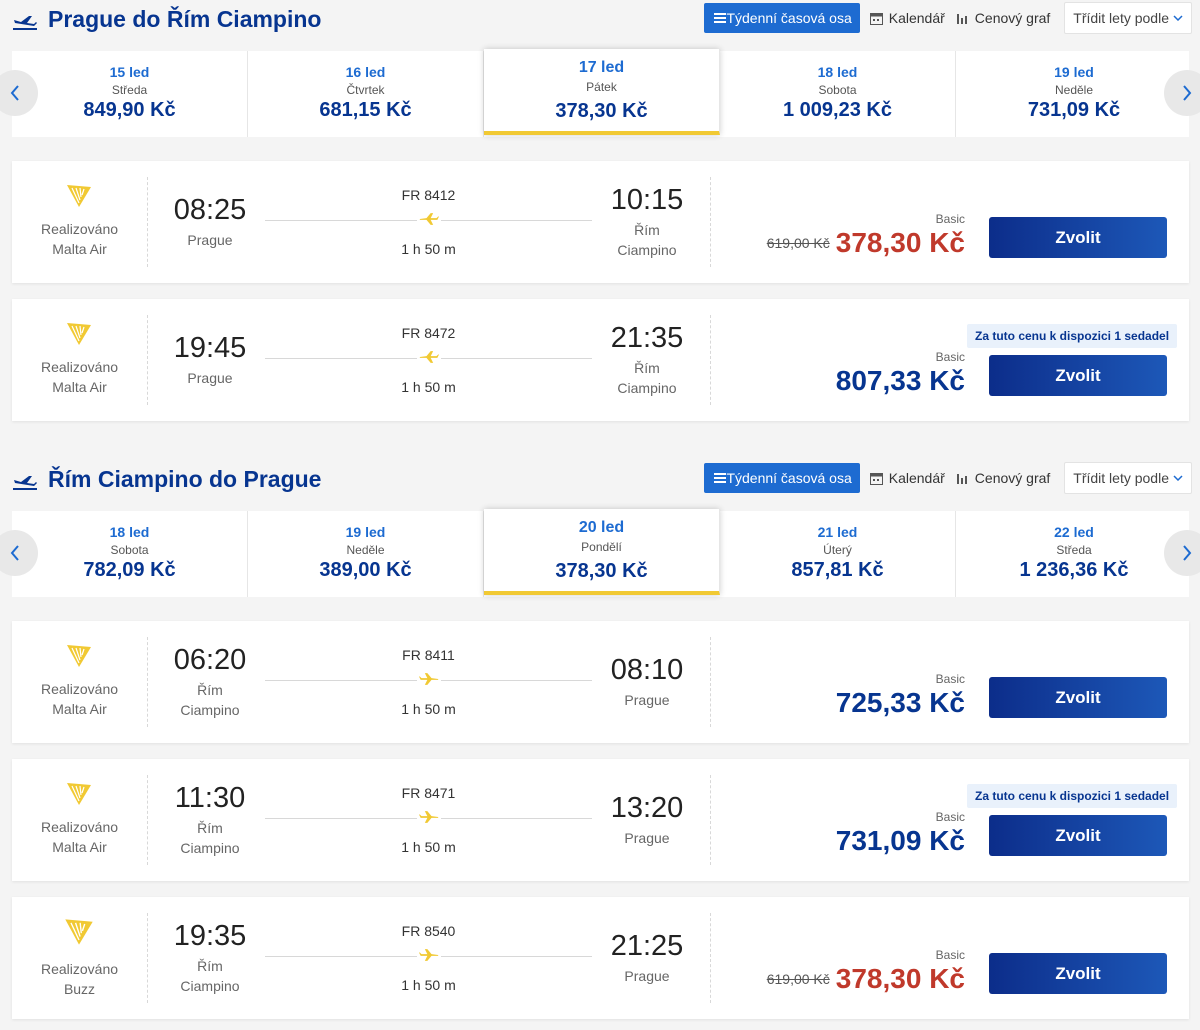  What do you see at coordinates (428, 195) in the screenshot?
I see `flight-number: FR 8412` at bounding box center [428, 195].